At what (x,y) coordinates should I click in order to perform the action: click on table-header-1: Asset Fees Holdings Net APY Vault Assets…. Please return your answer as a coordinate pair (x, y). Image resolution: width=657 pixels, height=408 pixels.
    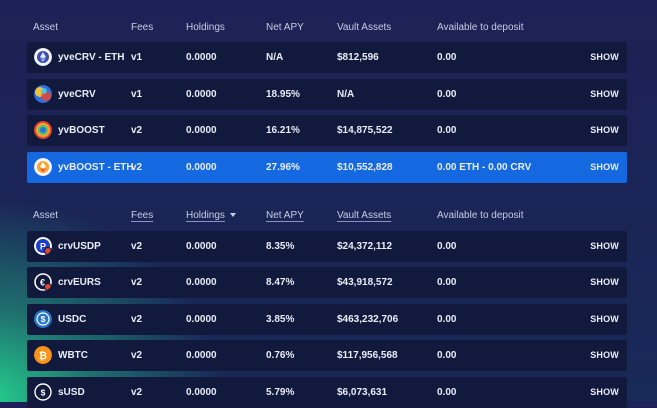
    Looking at the image, I should click on (328, 28).